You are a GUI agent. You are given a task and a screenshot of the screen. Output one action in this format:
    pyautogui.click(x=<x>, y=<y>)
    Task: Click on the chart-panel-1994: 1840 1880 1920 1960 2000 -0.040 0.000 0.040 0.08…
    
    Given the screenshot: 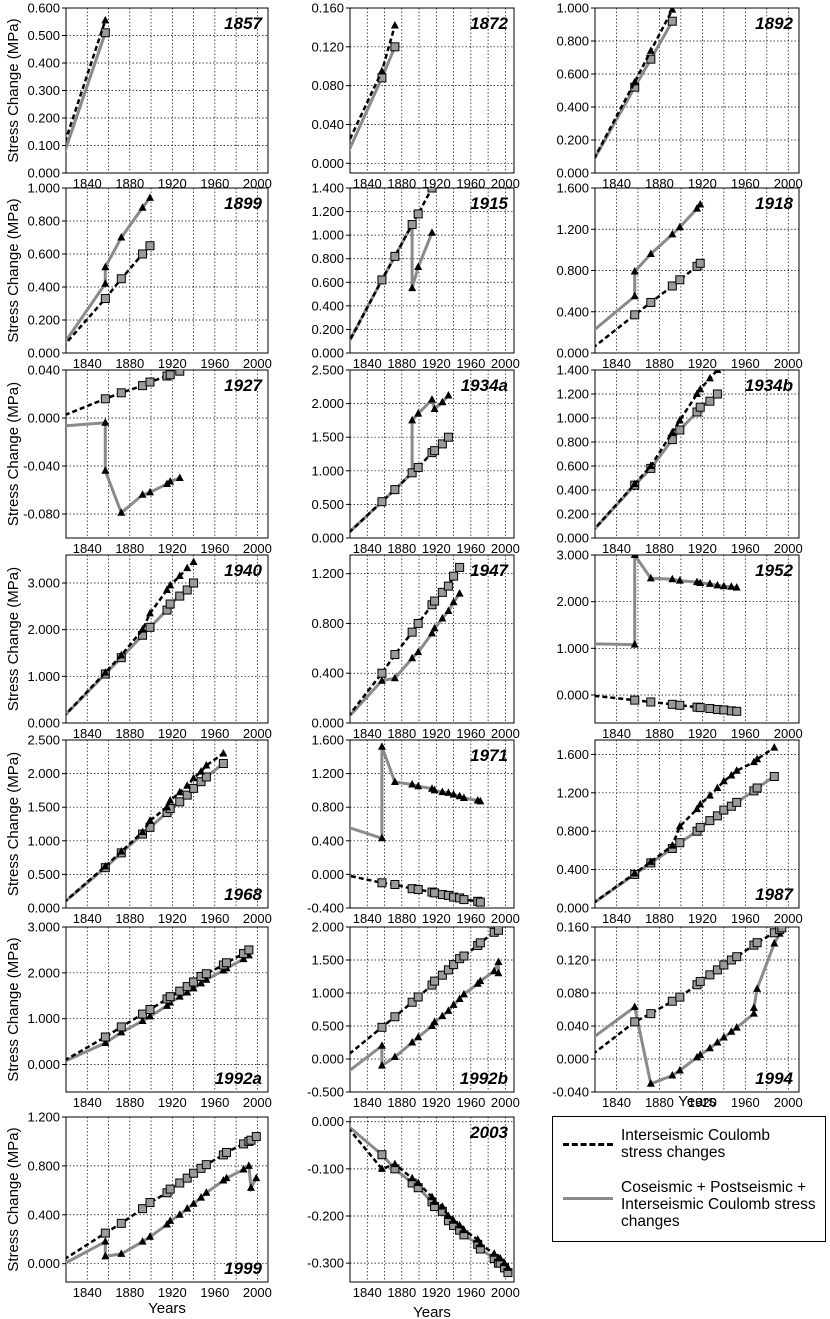 What is the action you would take?
    pyautogui.click(x=677, y=1015)
    